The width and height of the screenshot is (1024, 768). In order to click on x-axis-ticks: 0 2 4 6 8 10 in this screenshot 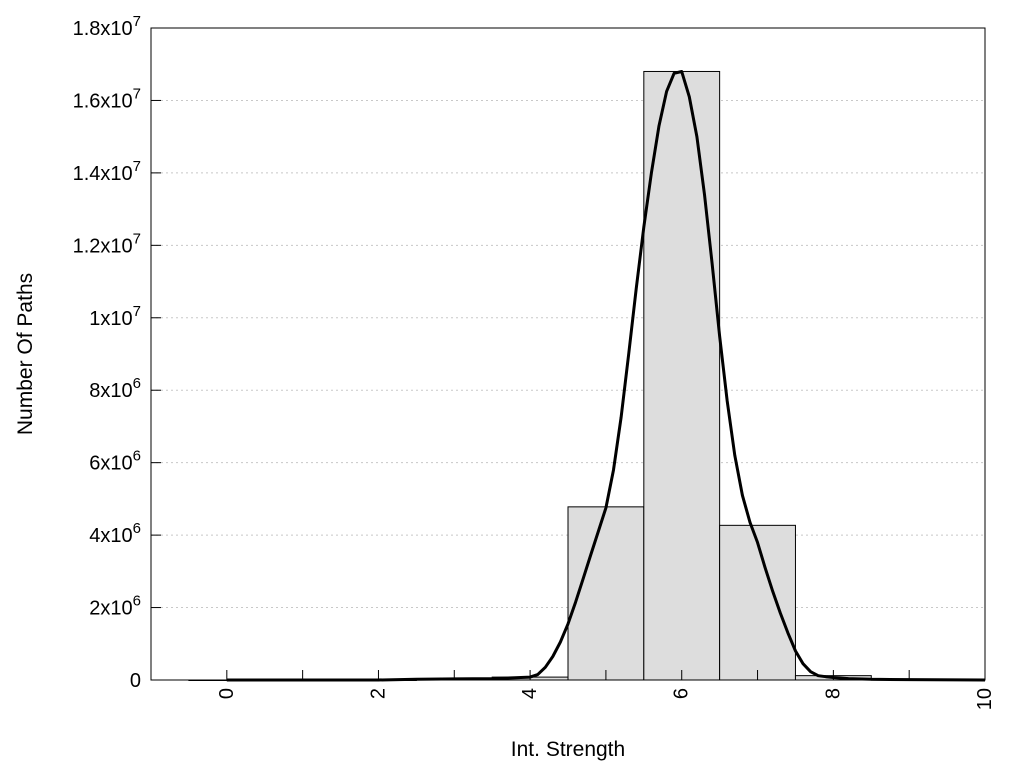, I will do `click(606, 690)`.